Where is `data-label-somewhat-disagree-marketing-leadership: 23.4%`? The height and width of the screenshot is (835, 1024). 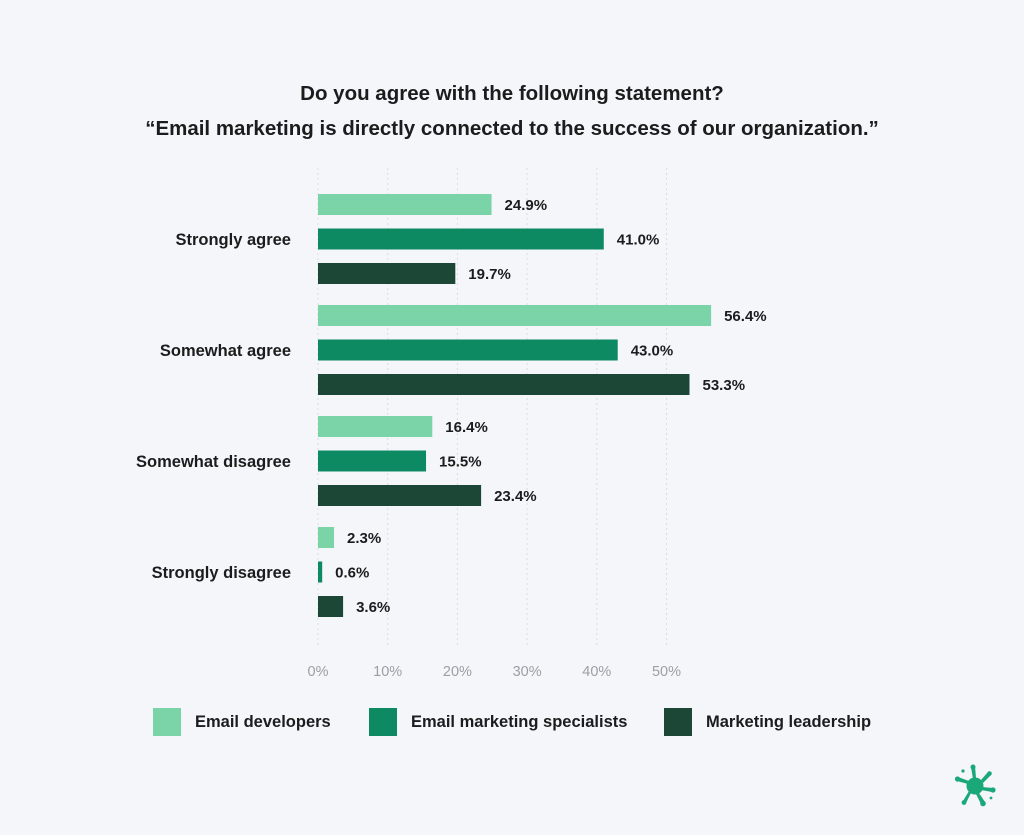 data-label-somewhat-disagree-marketing-leadership: 23.4% is located at coordinates (515, 496).